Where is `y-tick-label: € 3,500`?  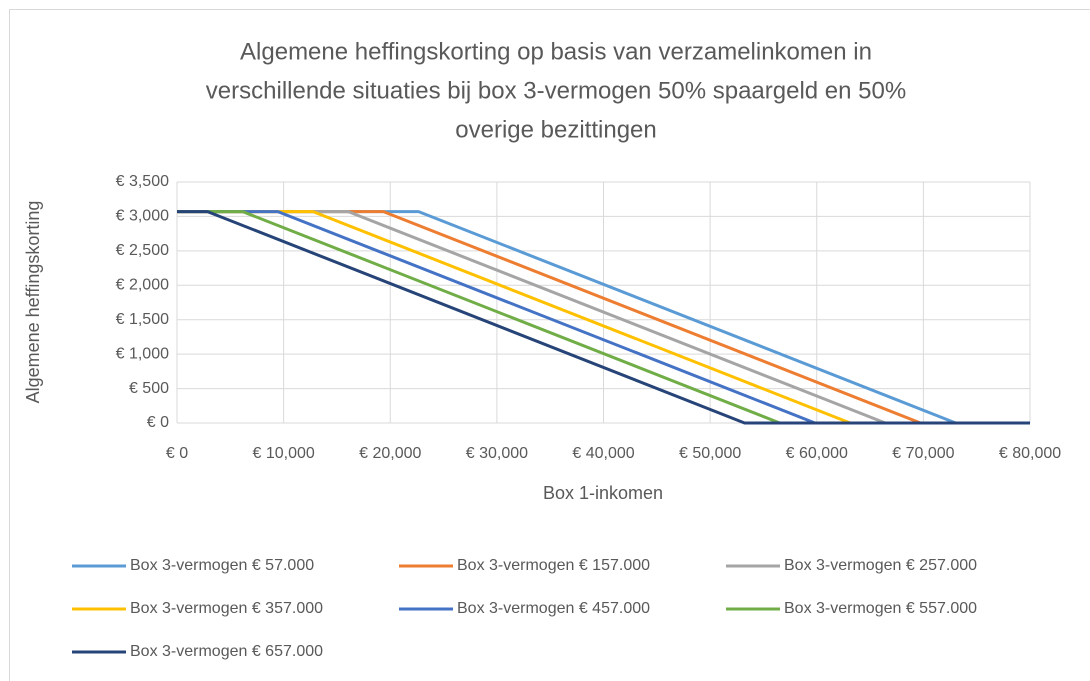 y-tick-label: € 3,500 is located at coordinates (142, 181).